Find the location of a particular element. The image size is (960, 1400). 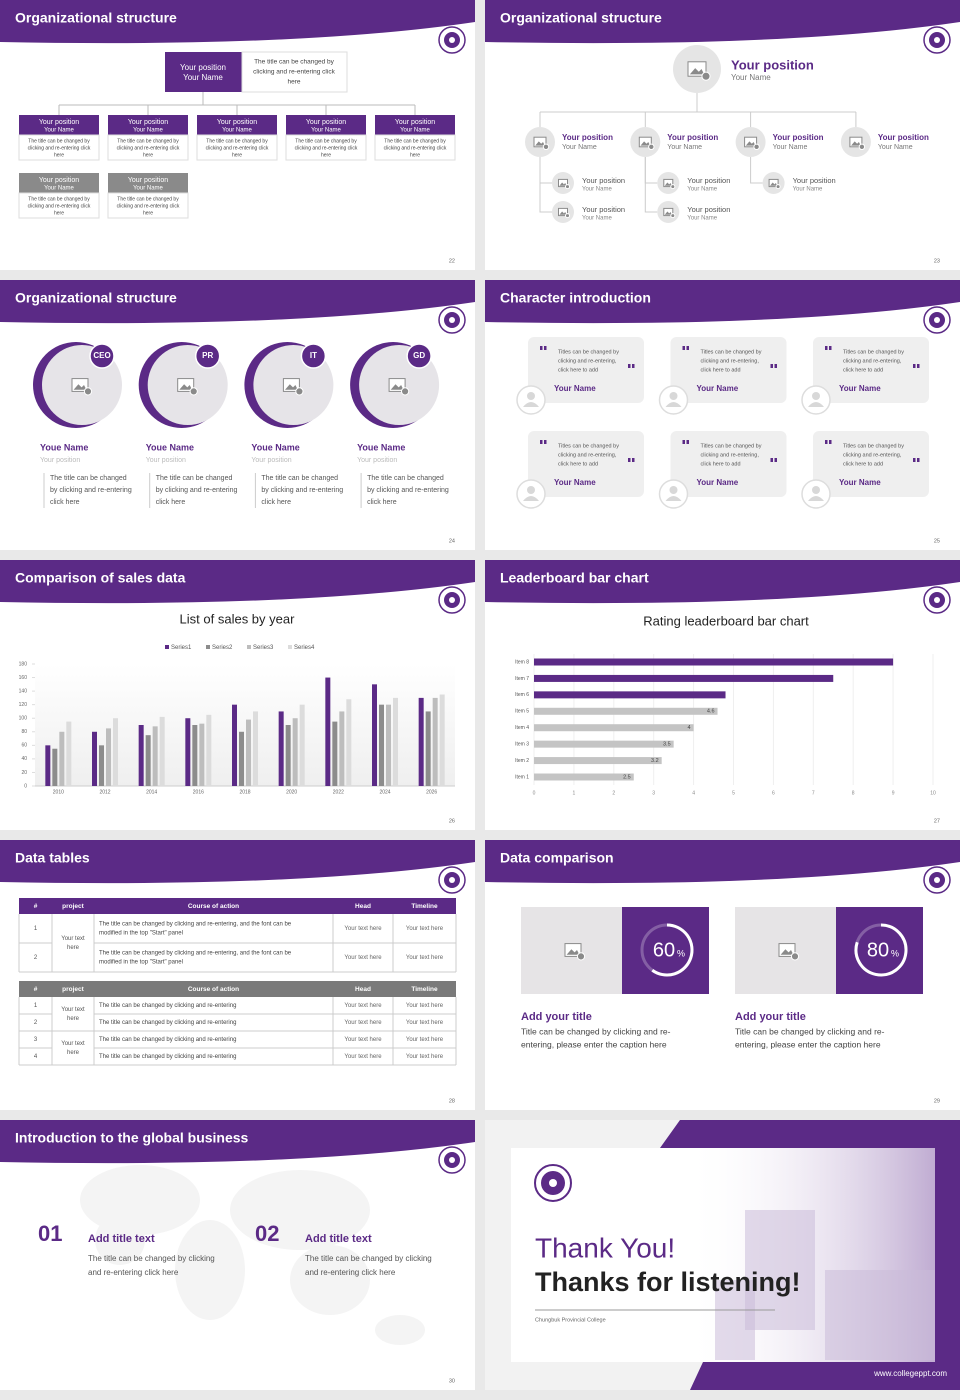

y-tick-label: Item 7 is located at coordinates (522, 679).